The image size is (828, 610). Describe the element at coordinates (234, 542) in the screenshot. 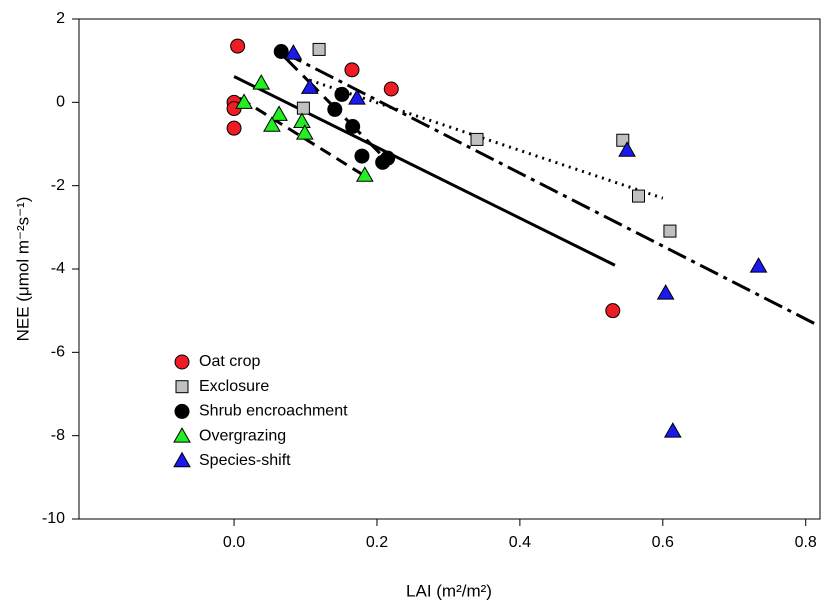

I see `x-tick-label: 0.0` at that location.